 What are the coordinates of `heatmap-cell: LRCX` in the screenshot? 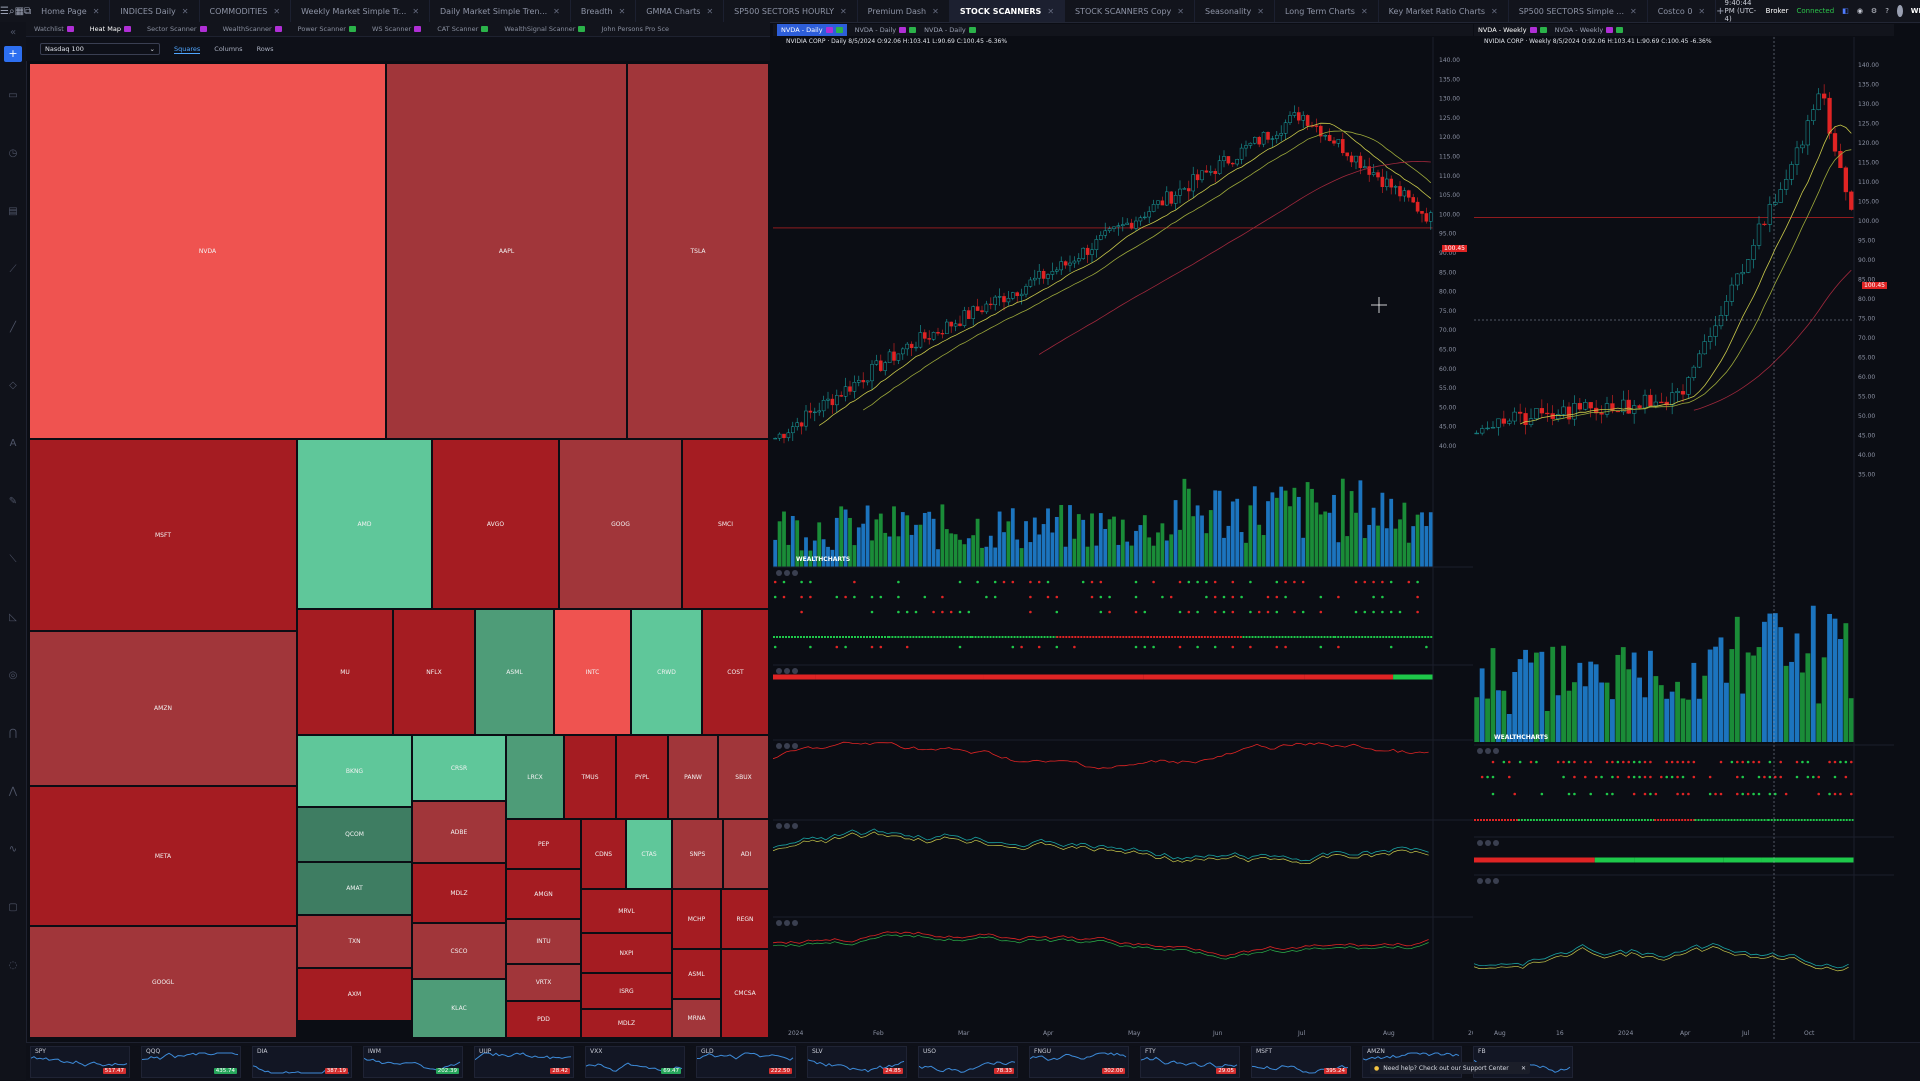 It's located at (535, 777).